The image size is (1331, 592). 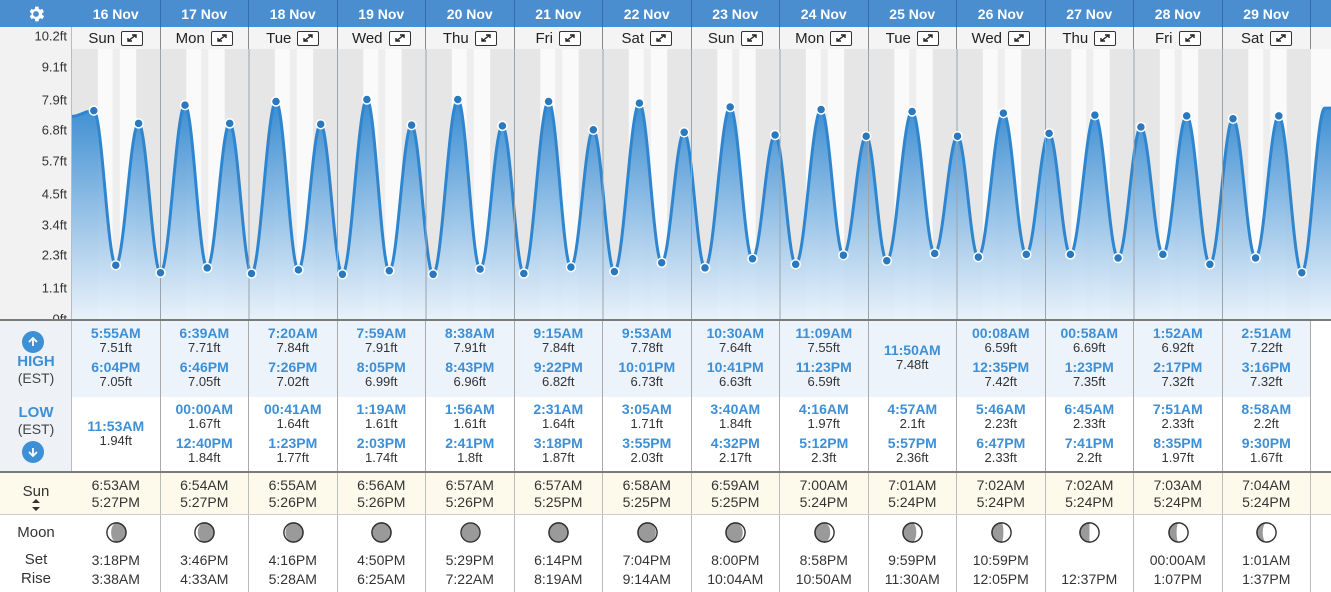 I want to click on tide-time: 6:46PM, so click(x=204, y=367).